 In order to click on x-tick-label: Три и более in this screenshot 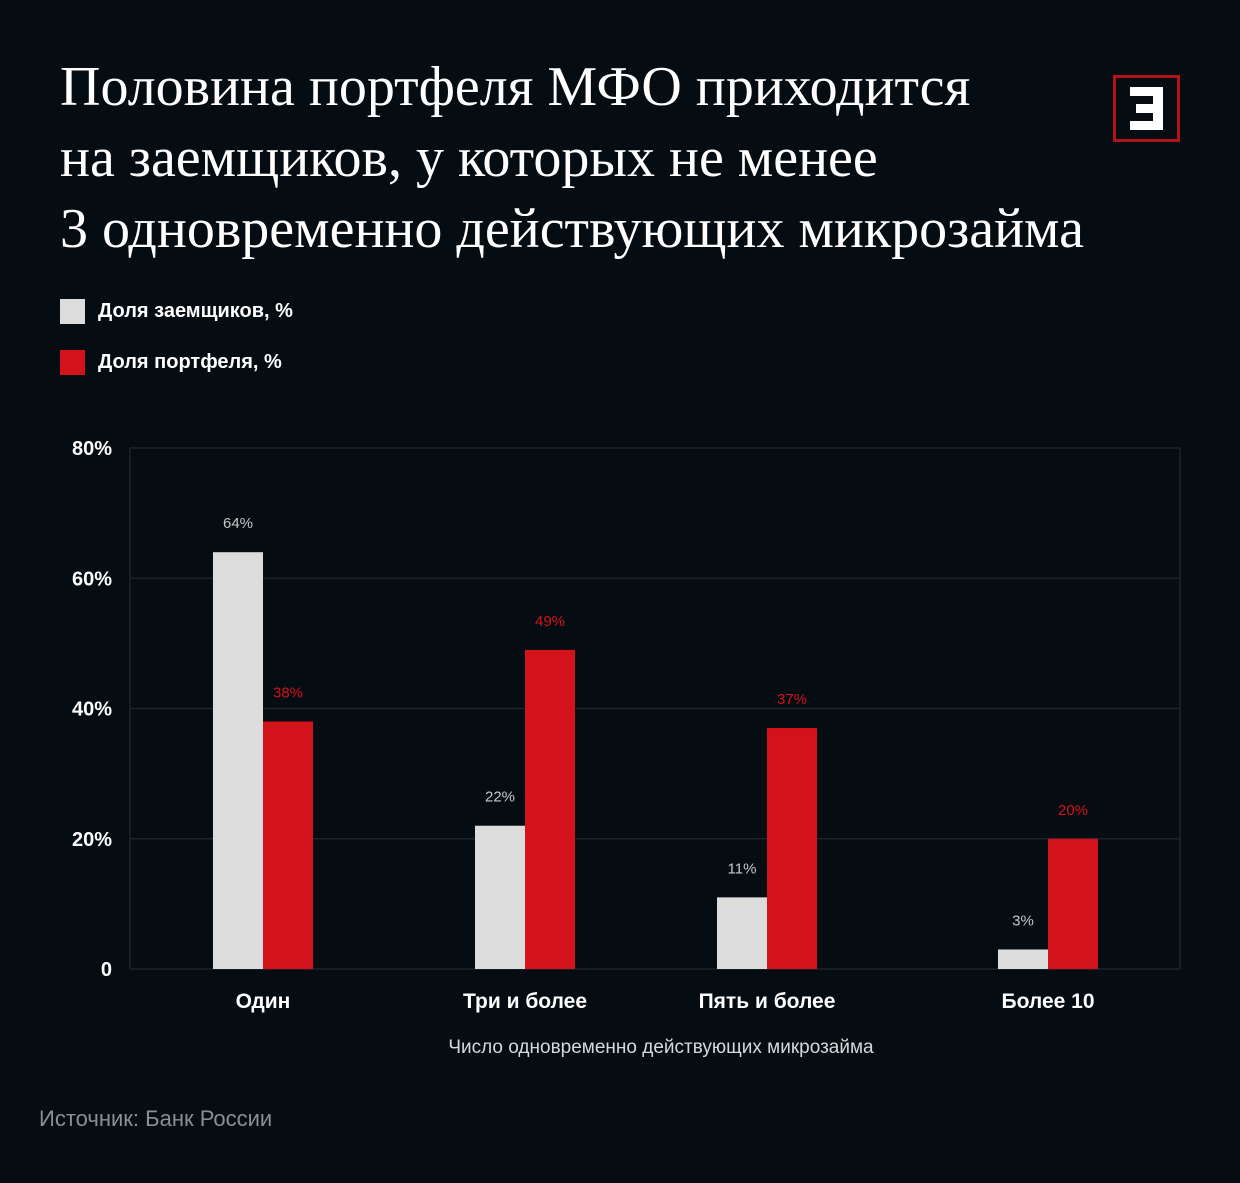, I will do `click(525, 1001)`.